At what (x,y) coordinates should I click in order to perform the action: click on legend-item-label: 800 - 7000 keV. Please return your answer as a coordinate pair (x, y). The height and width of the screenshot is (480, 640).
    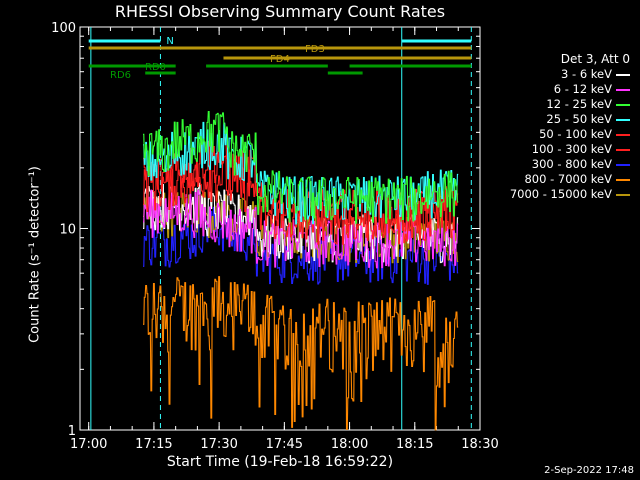
    Looking at the image, I should click on (568, 179).